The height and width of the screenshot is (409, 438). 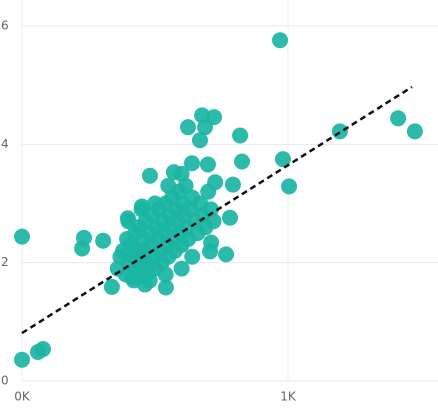 What do you see at coordinates (5, 381) in the screenshot?
I see `y-tick-label: 0` at bounding box center [5, 381].